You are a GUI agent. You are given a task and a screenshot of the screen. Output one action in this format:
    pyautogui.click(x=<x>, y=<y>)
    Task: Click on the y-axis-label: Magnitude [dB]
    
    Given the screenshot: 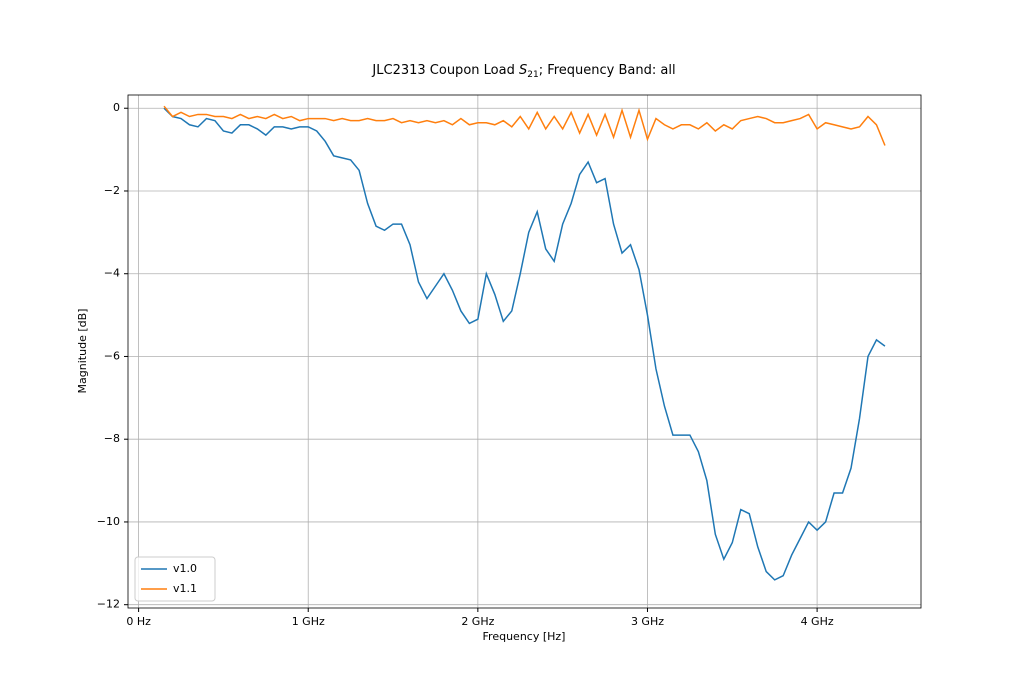 What is the action you would take?
    pyautogui.click(x=82, y=351)
    